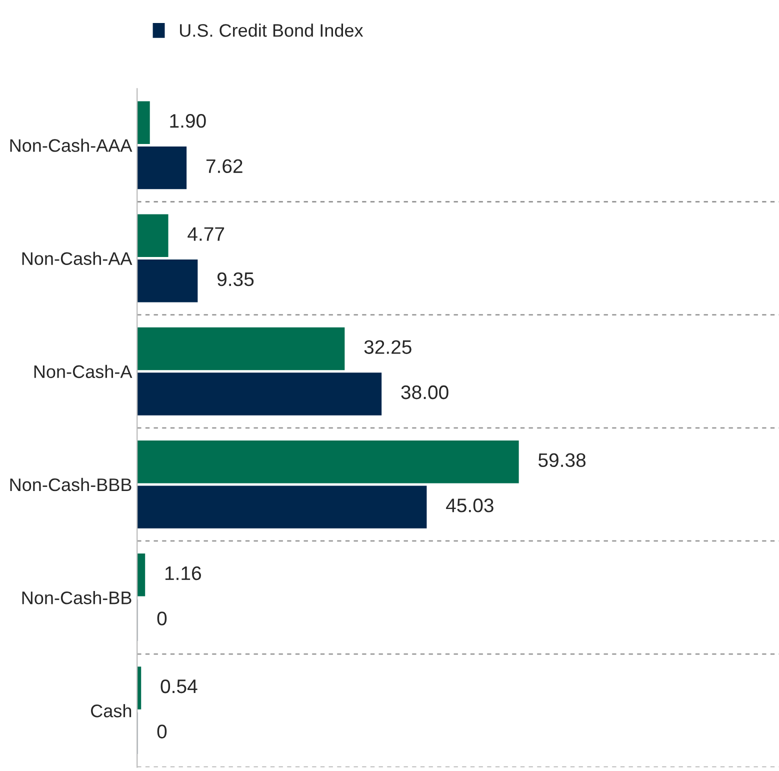  I want to click on y-tick-label: Cash, so click(111, 711).